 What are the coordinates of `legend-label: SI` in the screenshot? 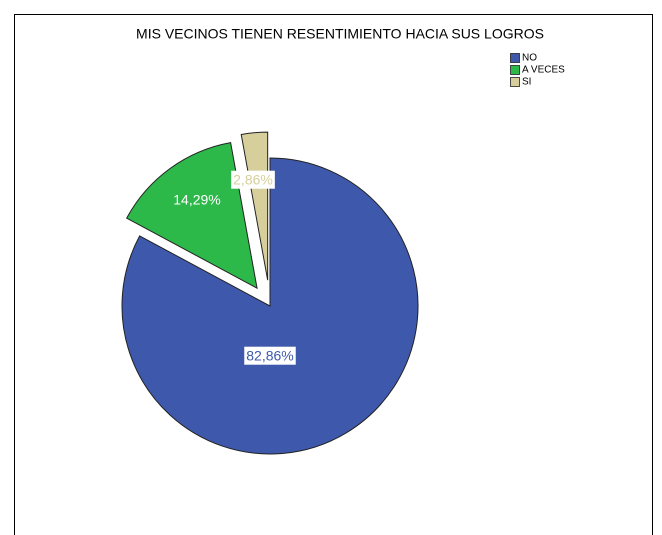 It's located at (526, 82).